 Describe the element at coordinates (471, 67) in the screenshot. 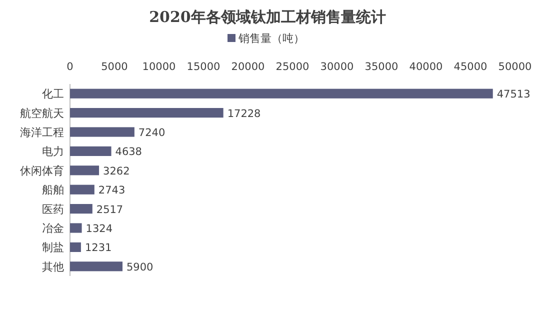

I see `x-tick-label: 45000` at that location.